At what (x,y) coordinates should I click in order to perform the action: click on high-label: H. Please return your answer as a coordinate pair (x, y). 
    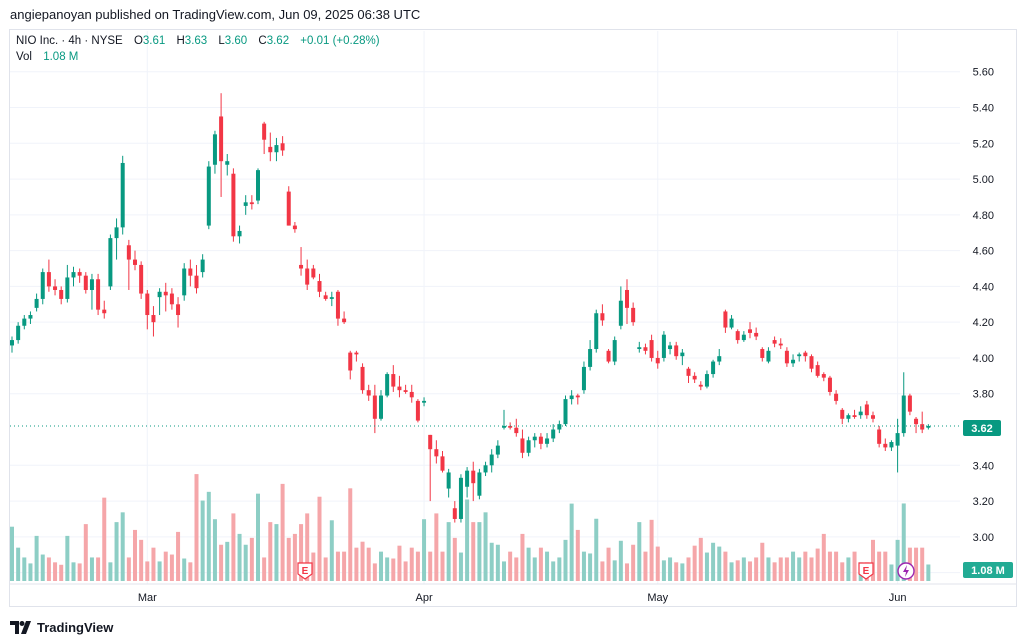
    Looking at the image, I should click on (180, 41).